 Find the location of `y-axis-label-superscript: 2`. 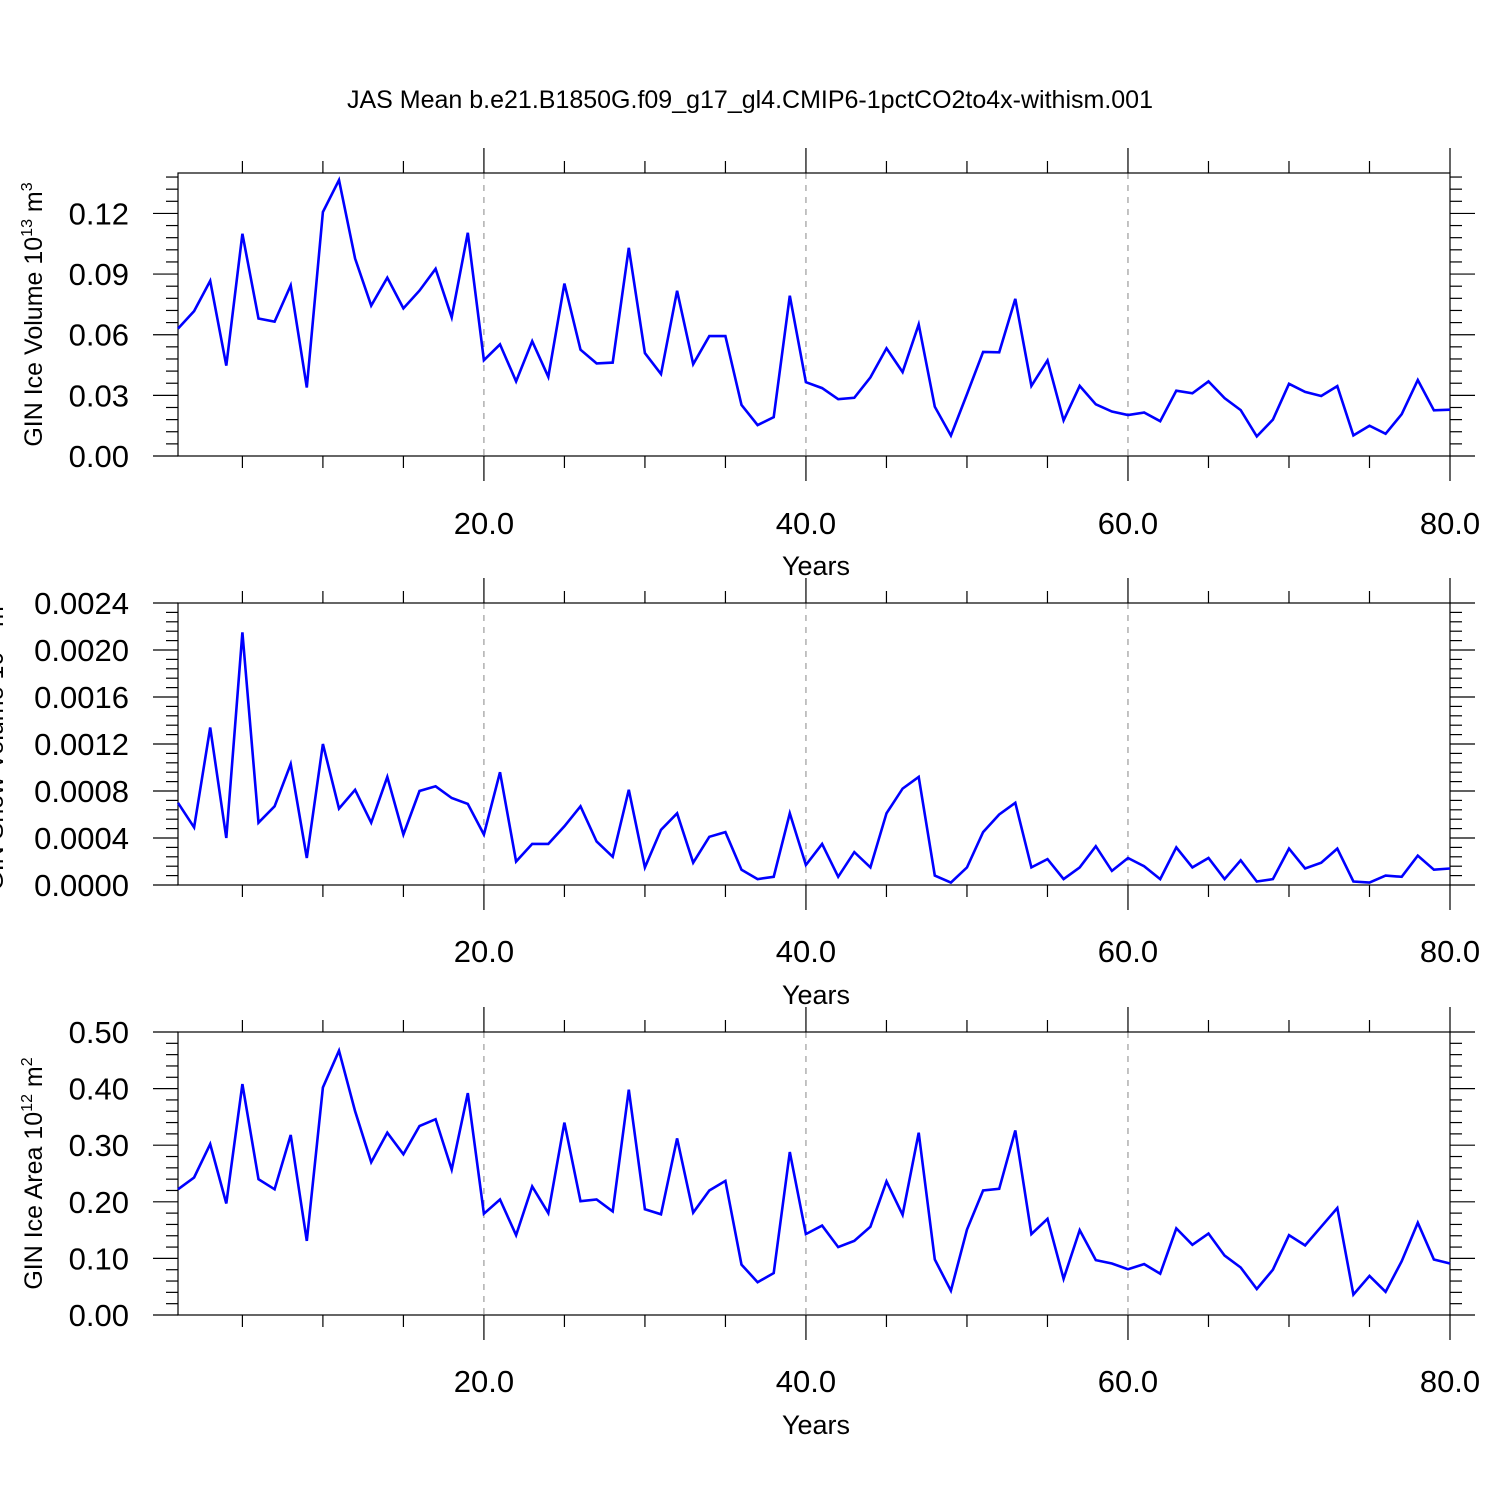

y-axis-label-superscript: 2 is located at coordinates (27, 1061).